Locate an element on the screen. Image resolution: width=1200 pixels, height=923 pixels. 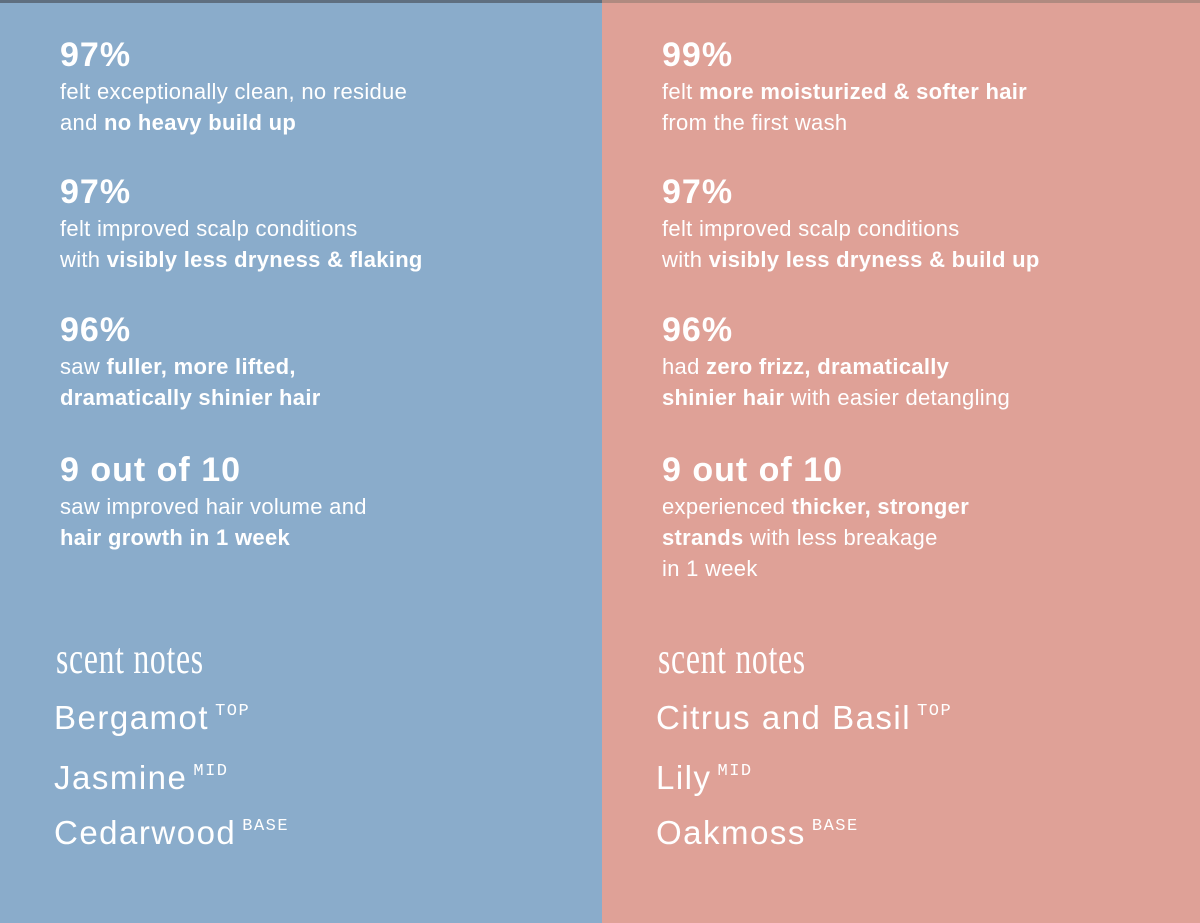
scent-note: Citrus and Basil TOP is located at coordinates (804, 718).